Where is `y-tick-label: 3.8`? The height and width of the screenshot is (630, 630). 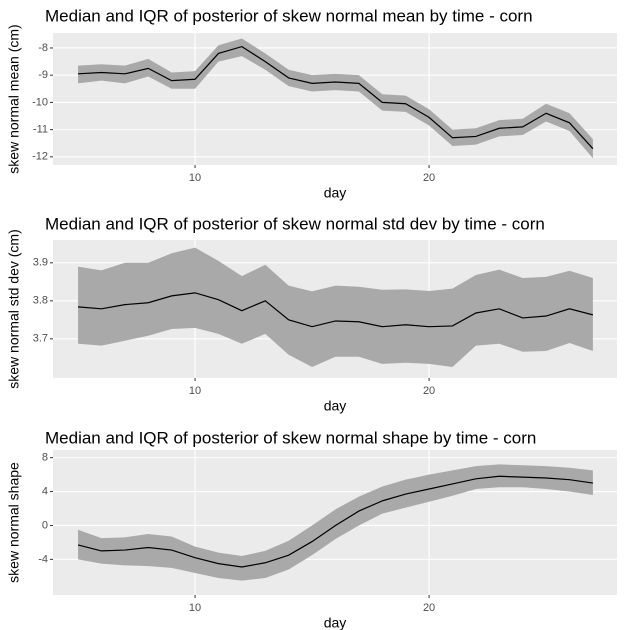 y-tick-label: 3.8 is located at coordinates (40, 301).